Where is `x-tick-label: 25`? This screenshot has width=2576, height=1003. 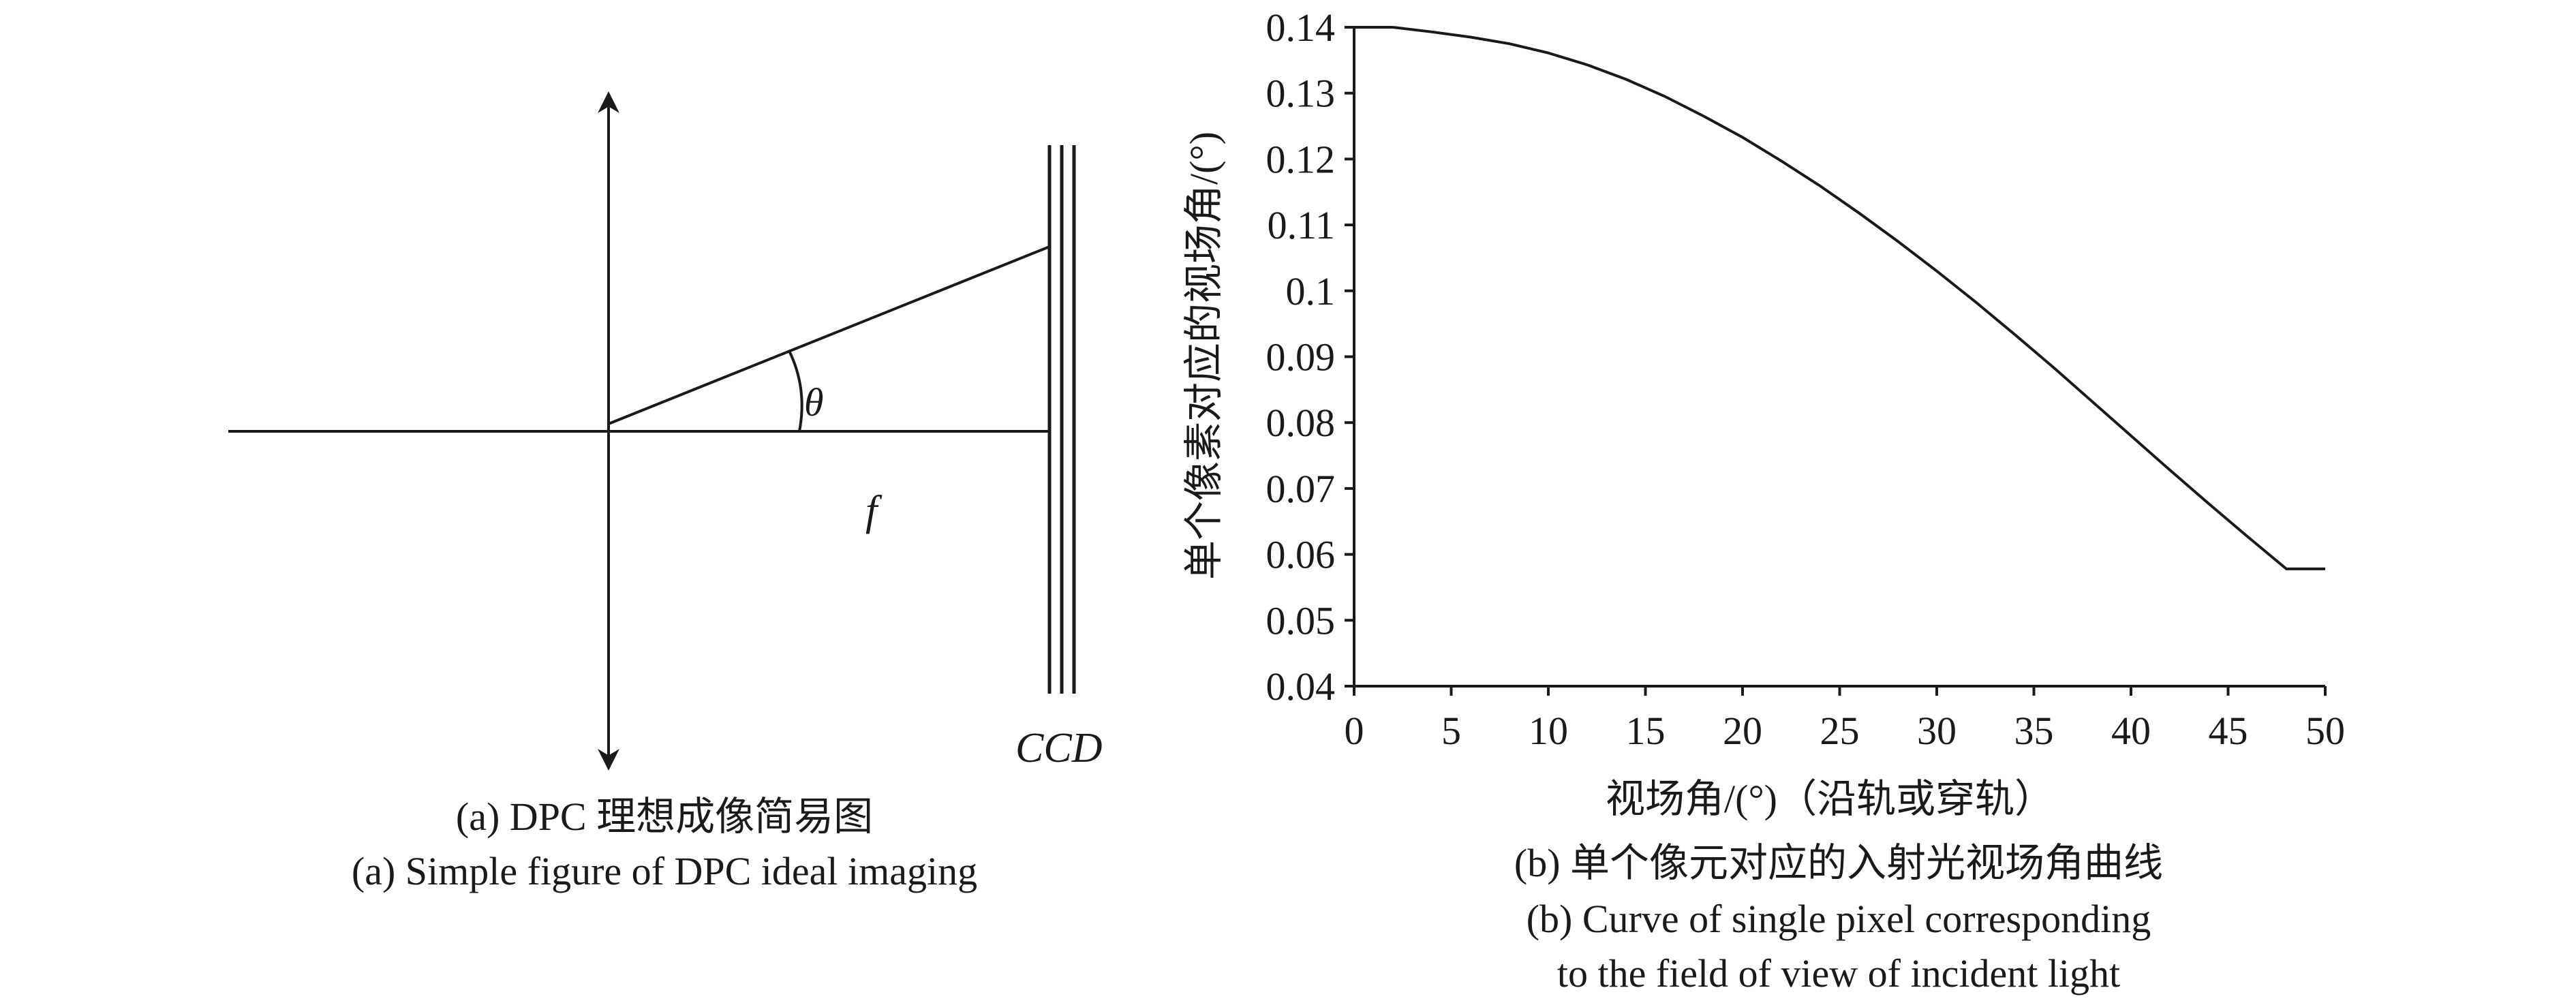
x-tick-label: 25 is located at coordinates (1840, 731).